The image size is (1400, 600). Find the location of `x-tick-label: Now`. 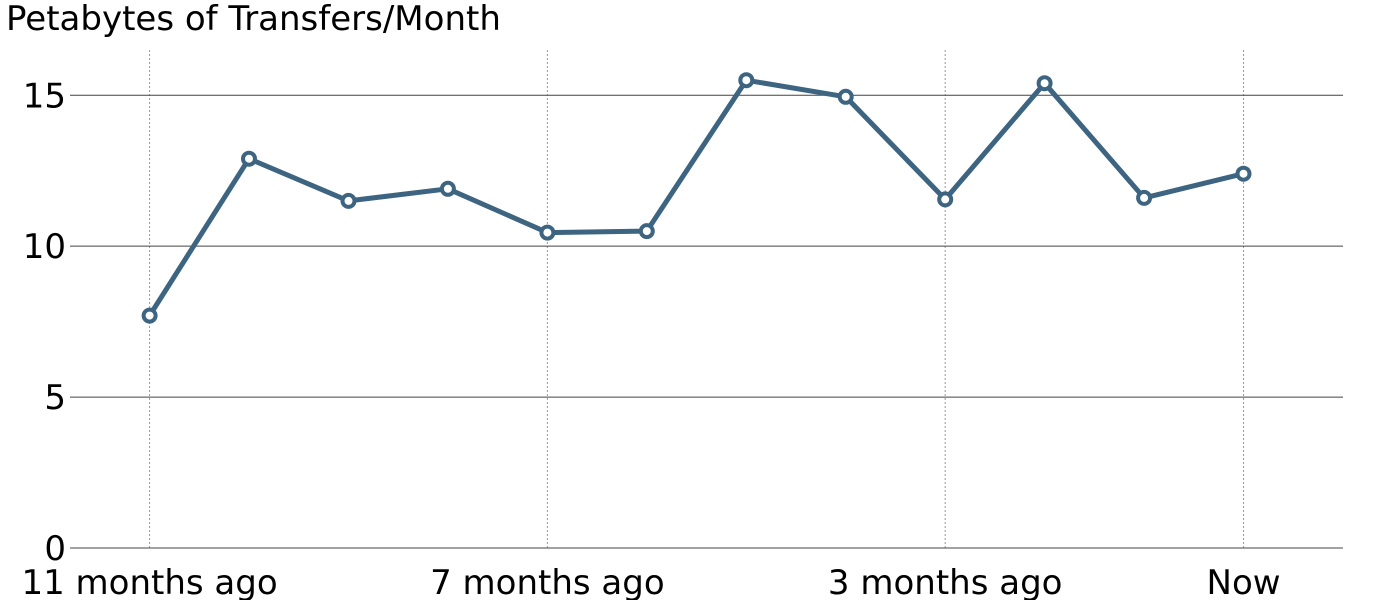

x-tick-label: Now is located at coordinates (1244, 581).